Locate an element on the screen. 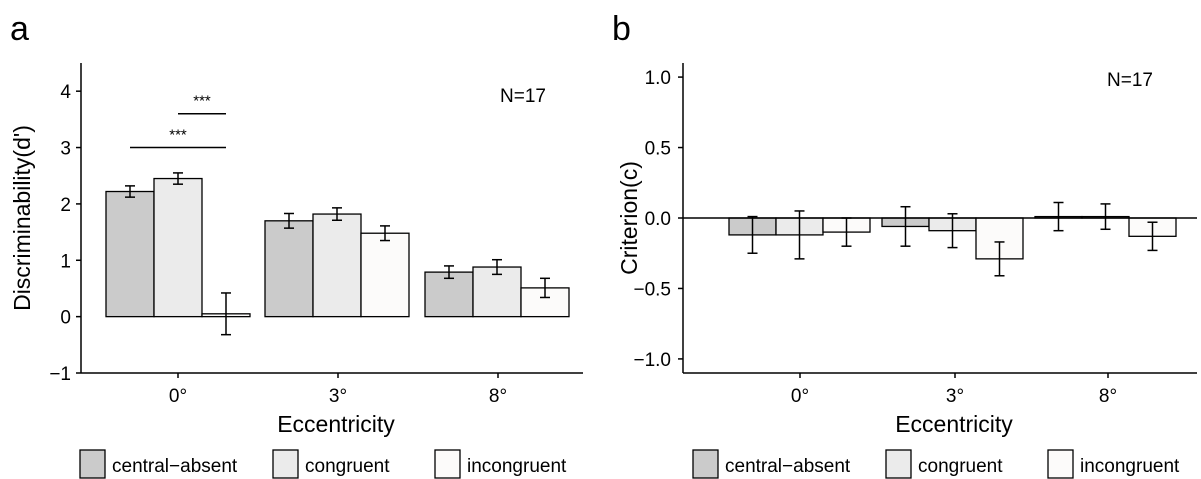  y-tick-label: −0.5 is located at coordinates (652, 289).